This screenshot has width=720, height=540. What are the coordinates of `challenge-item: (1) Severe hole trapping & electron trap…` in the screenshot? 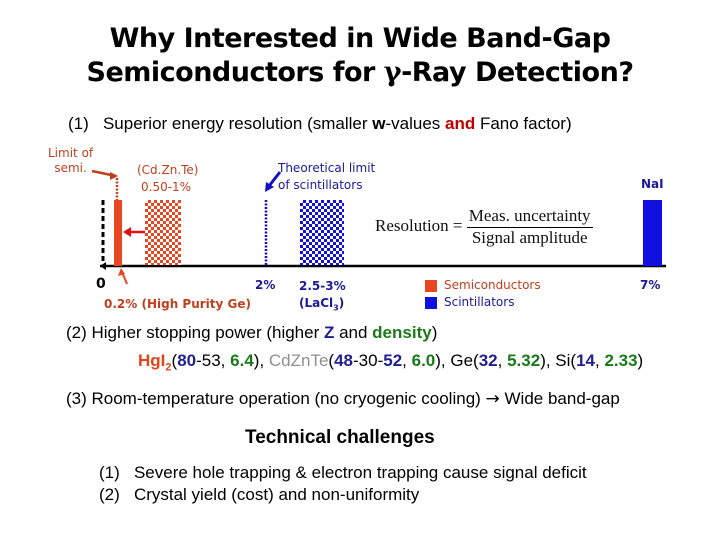 It's located at (343, 472).